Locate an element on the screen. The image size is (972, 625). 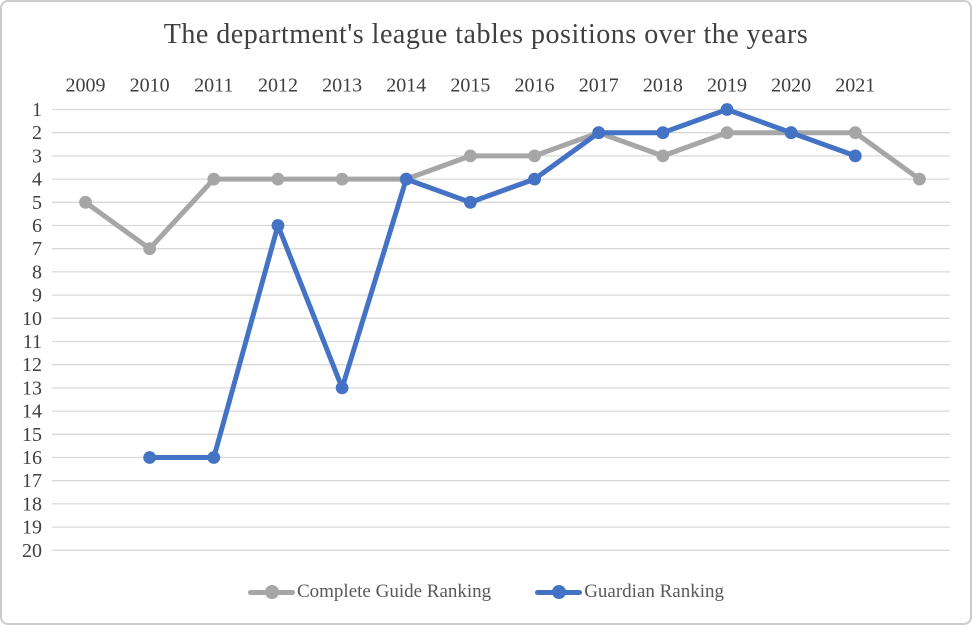
y-axis-label: 17 is located at coordinates (32, 481).